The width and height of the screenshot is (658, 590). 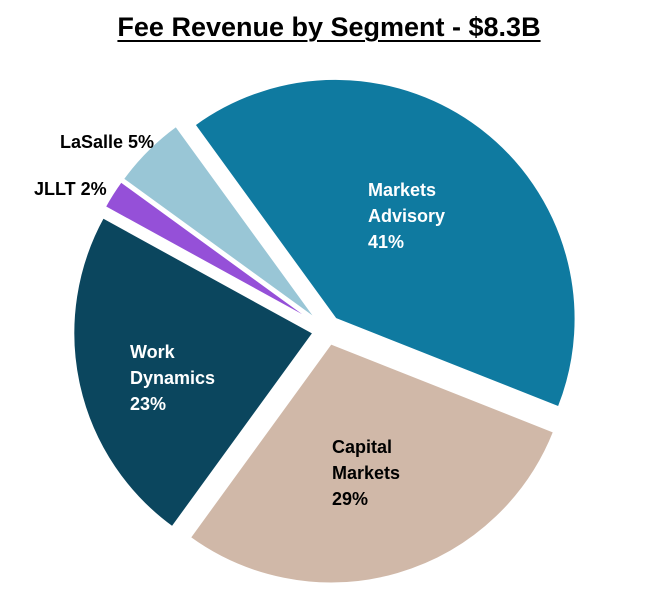 I want to click on pie-slice-jllt, so click(x=209, y=252).